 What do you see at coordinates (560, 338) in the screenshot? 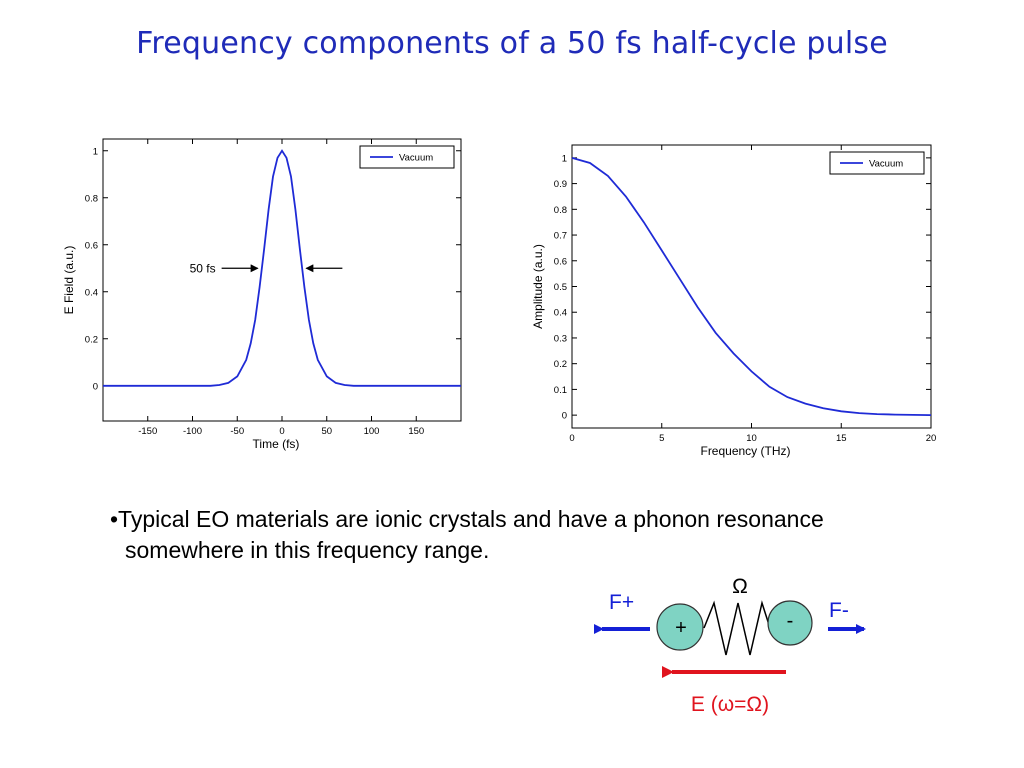
I see `y-tick-label: 0.3` at bounding box center [560, 338].